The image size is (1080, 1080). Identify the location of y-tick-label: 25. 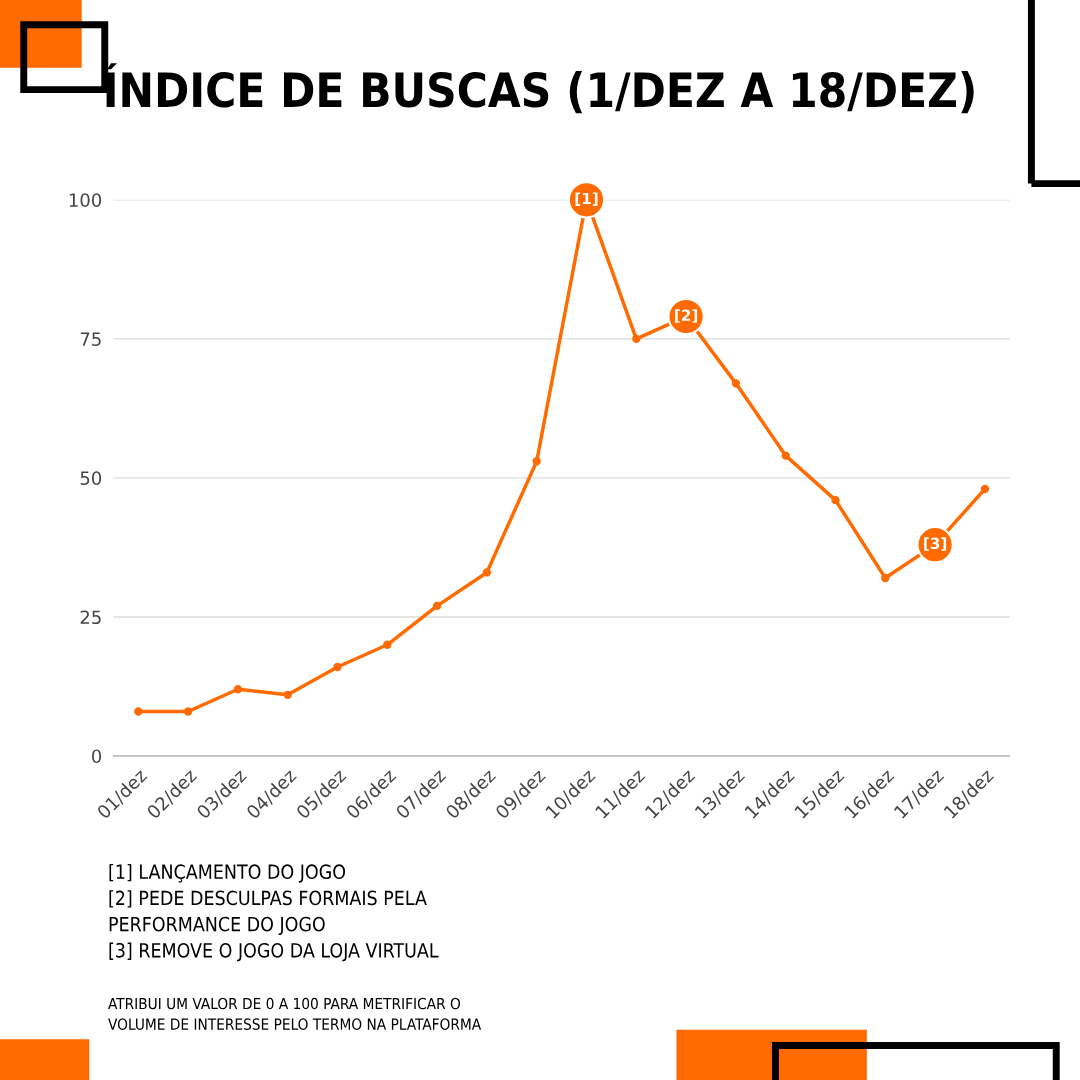
(90, 617).